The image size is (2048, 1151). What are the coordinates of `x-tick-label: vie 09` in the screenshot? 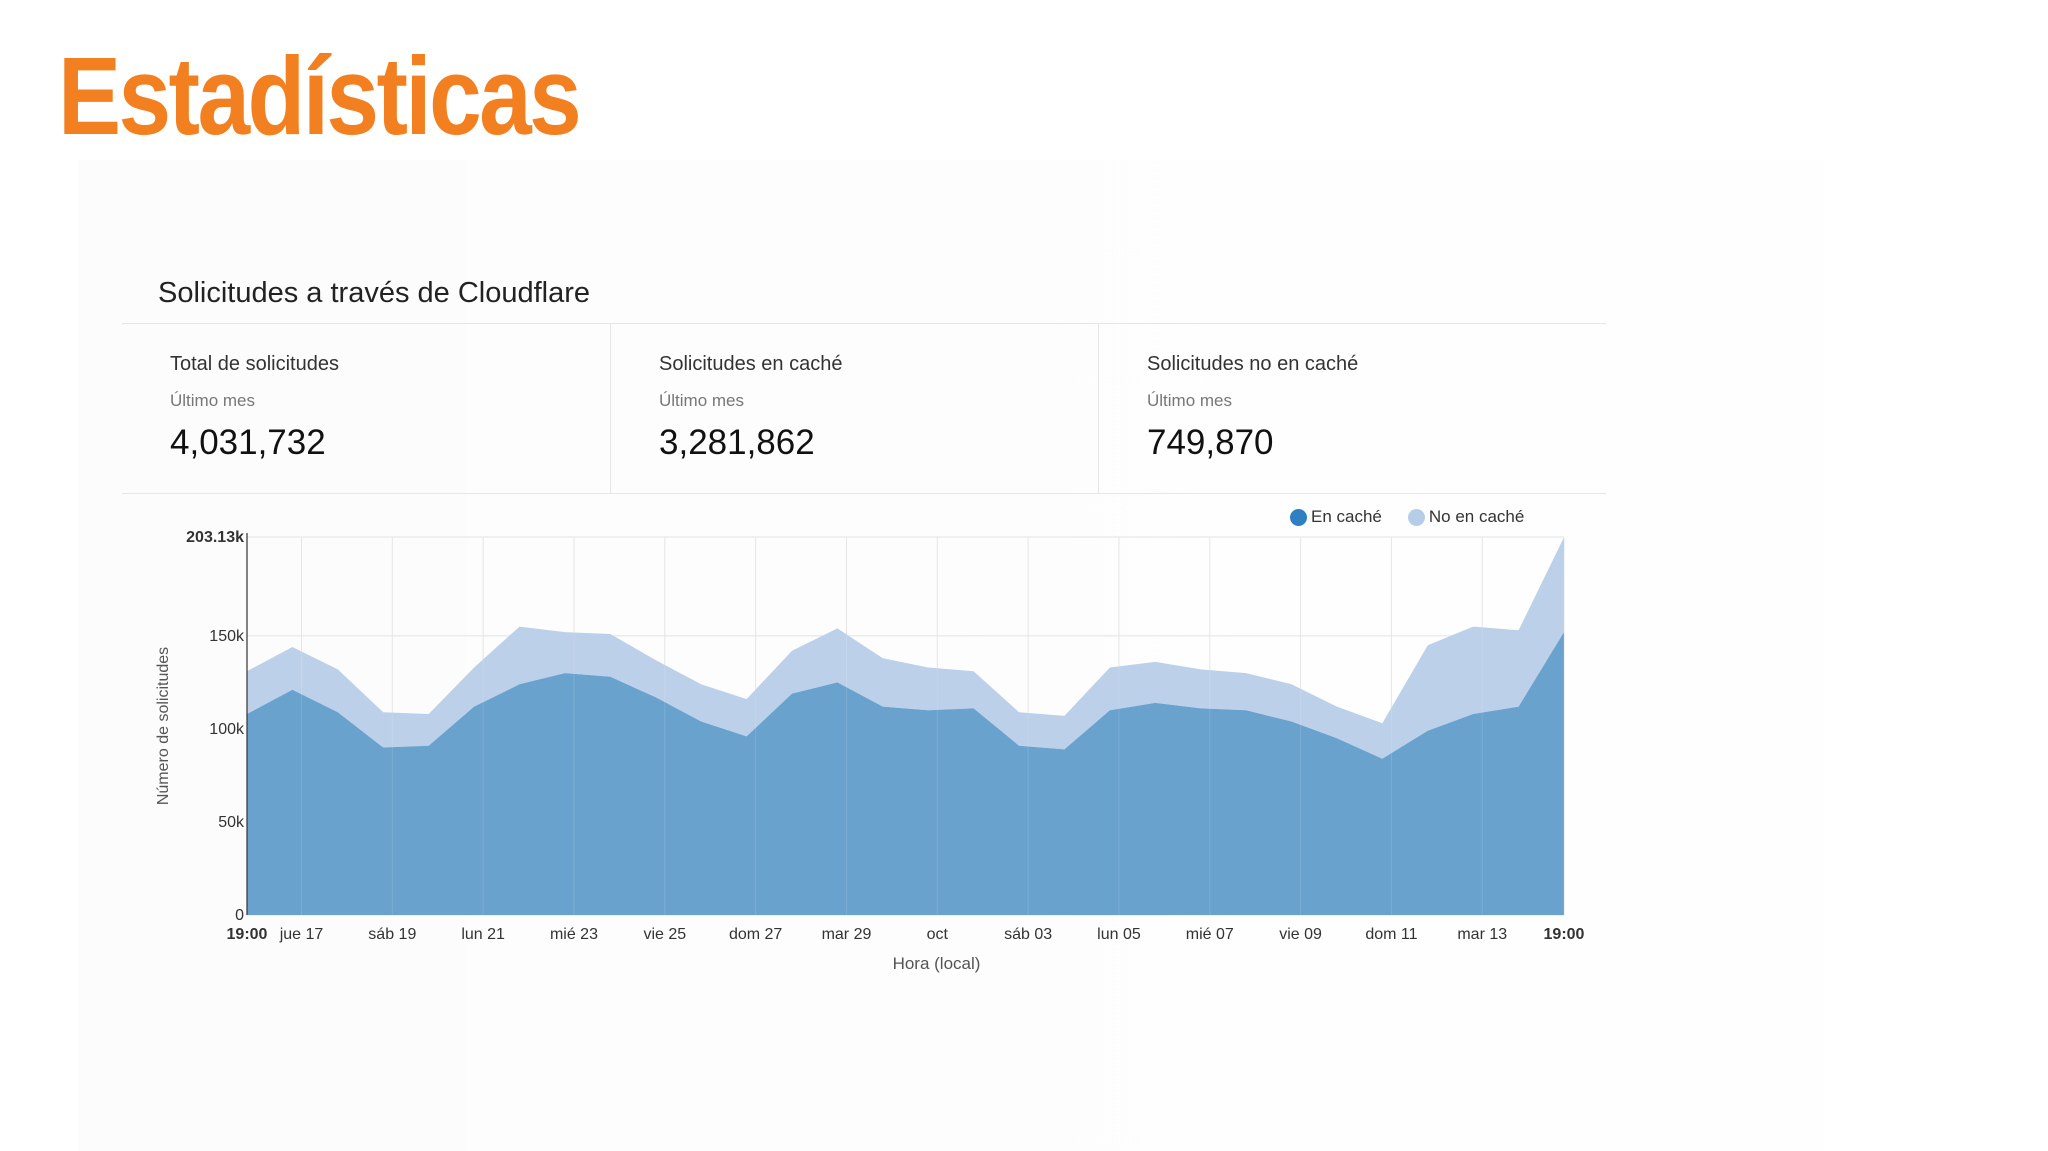 It's located at (1300, 934).